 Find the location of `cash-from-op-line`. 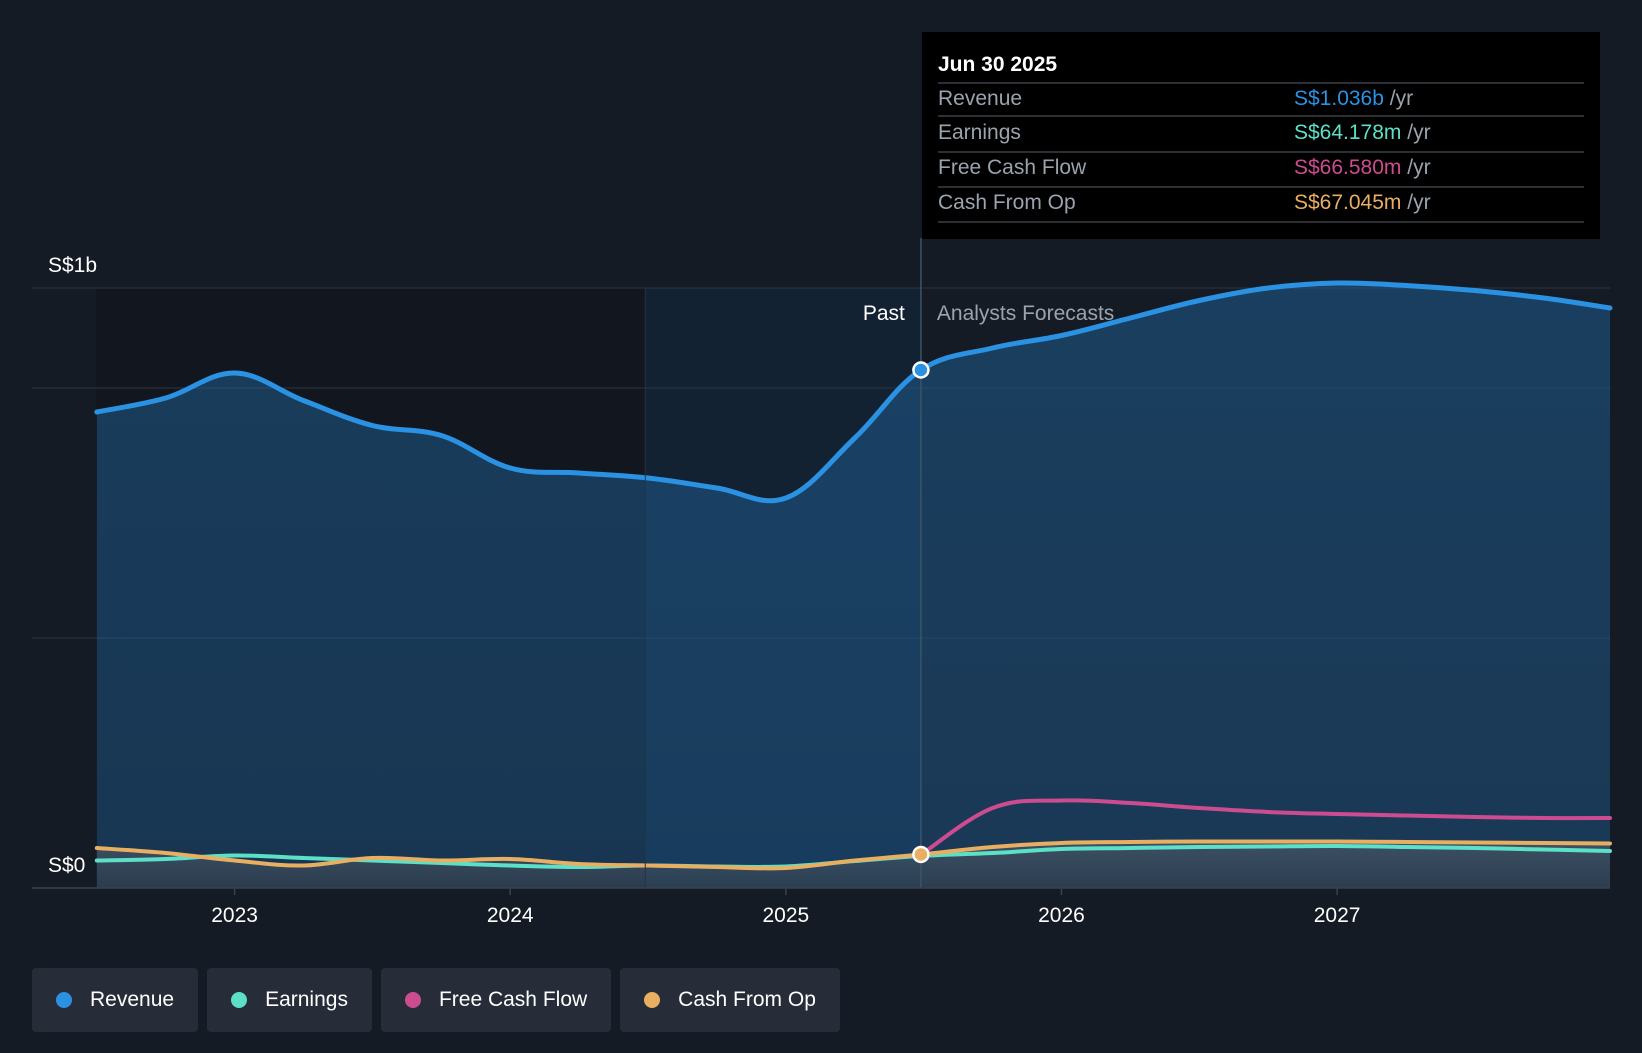

cash-from-op-line is located at coordinates (853, 855).